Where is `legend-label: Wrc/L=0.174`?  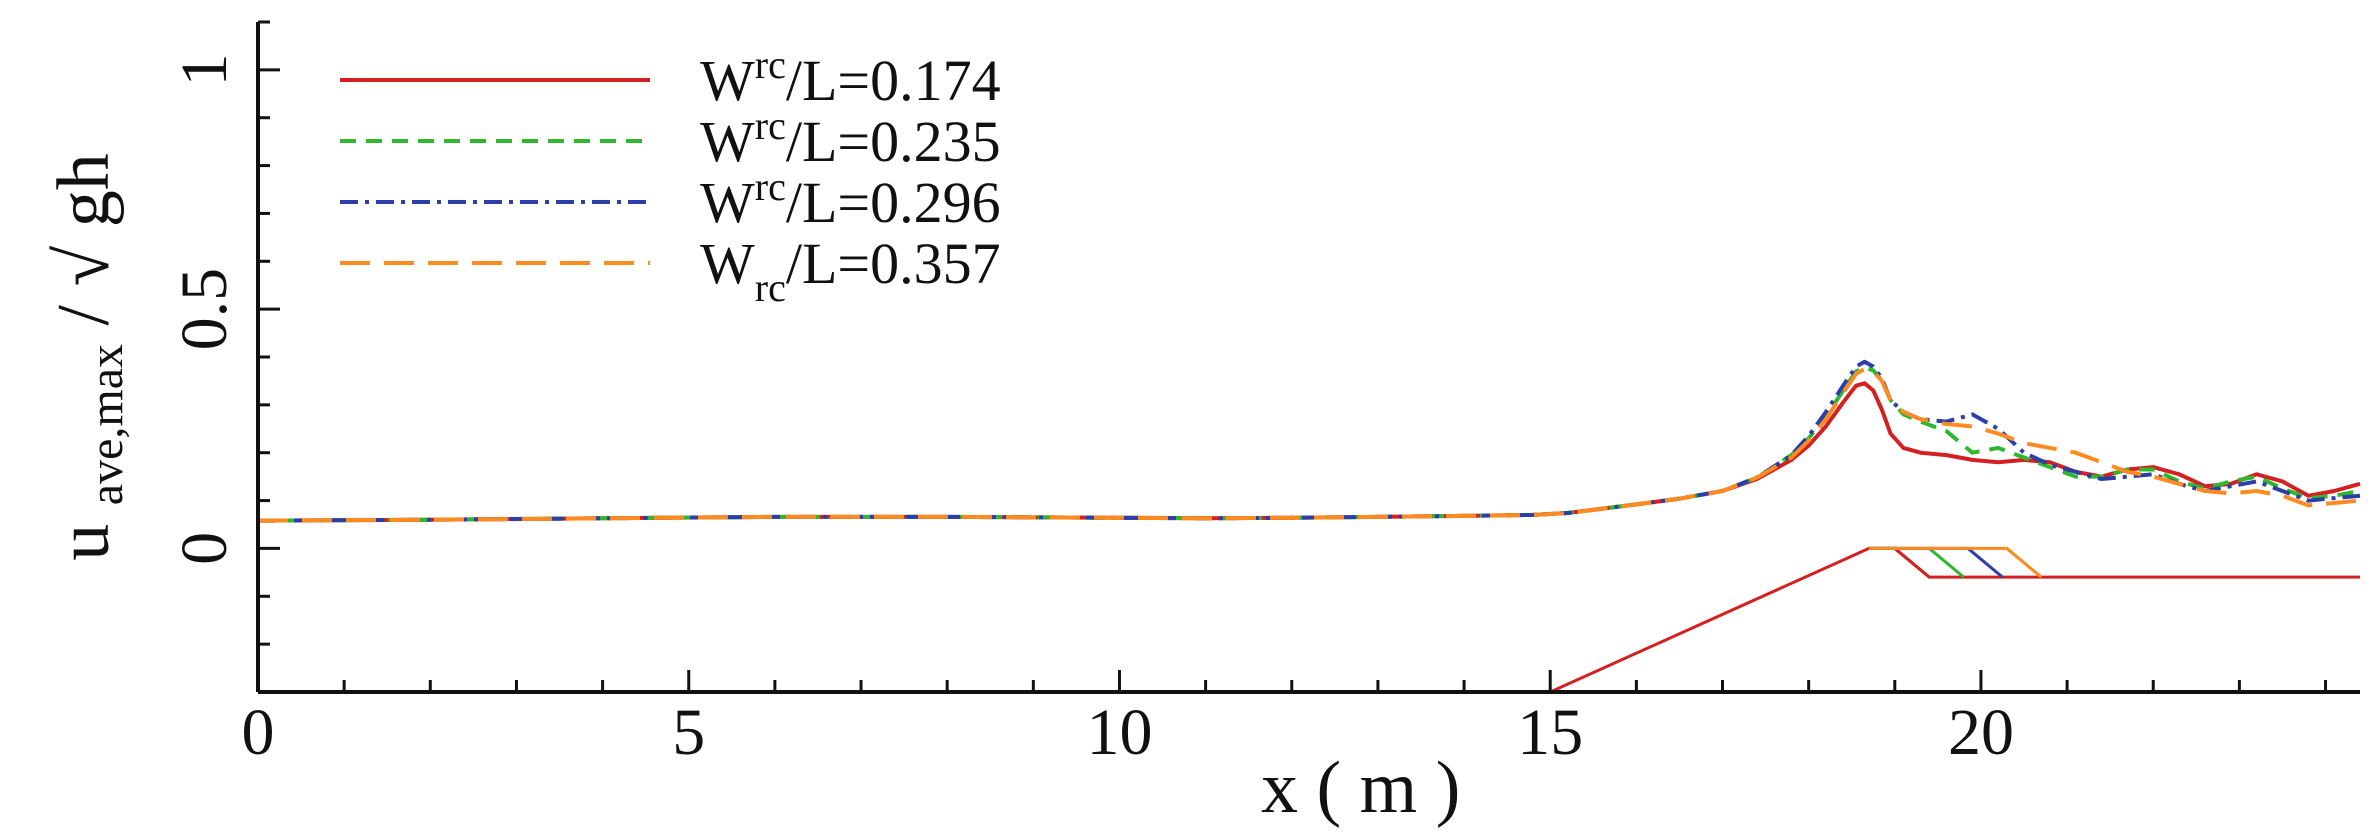 legend-label: Wrc/L=0.174 is located at coordinates (850, 77).